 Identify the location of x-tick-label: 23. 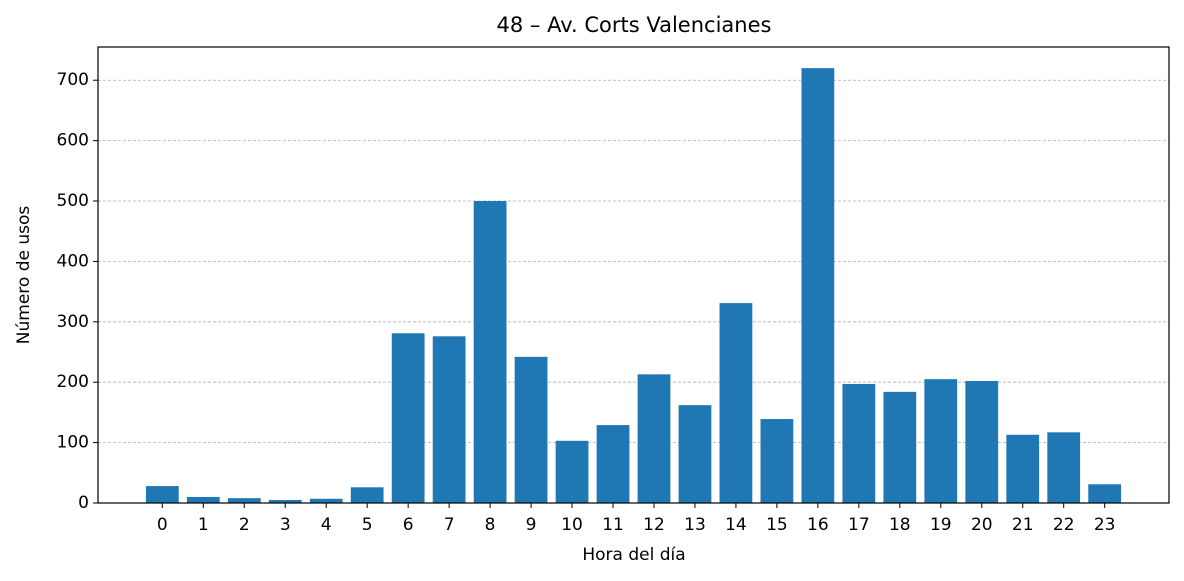
(1105, 525).